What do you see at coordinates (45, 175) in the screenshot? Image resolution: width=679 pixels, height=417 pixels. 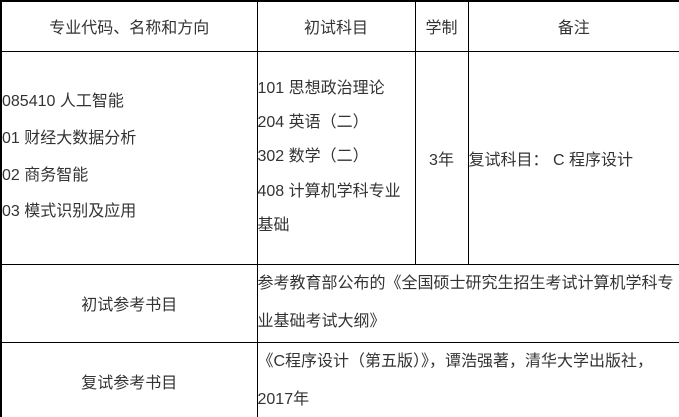 I see `program-direction-line: 02 商务智能` at bounding box center [45, 175].